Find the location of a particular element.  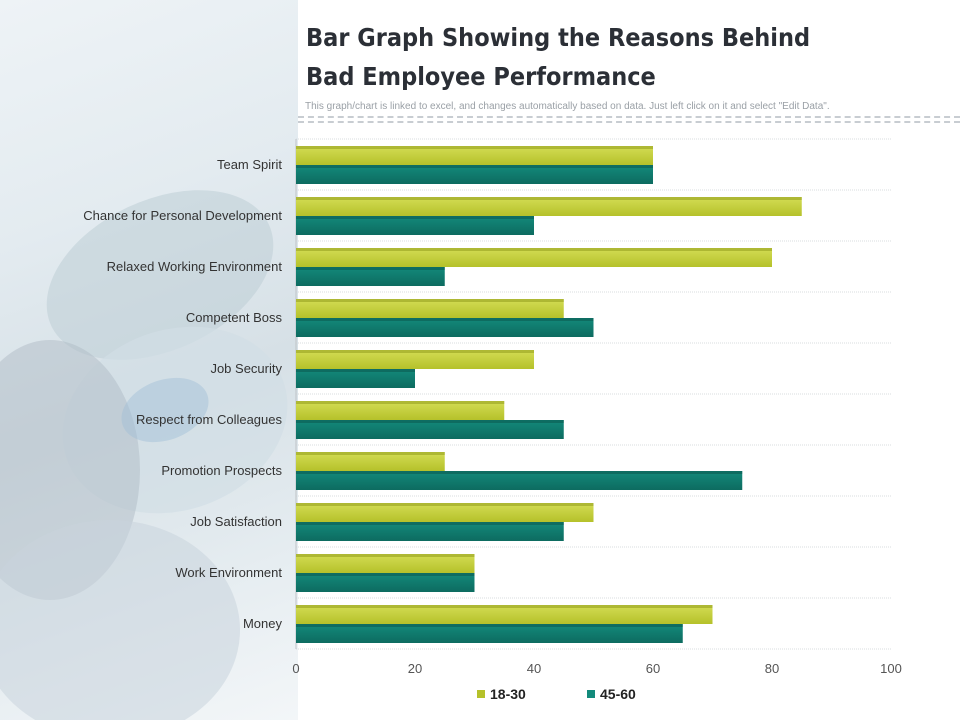

x-tick-label: 100 is located at coordinates (891, 668).